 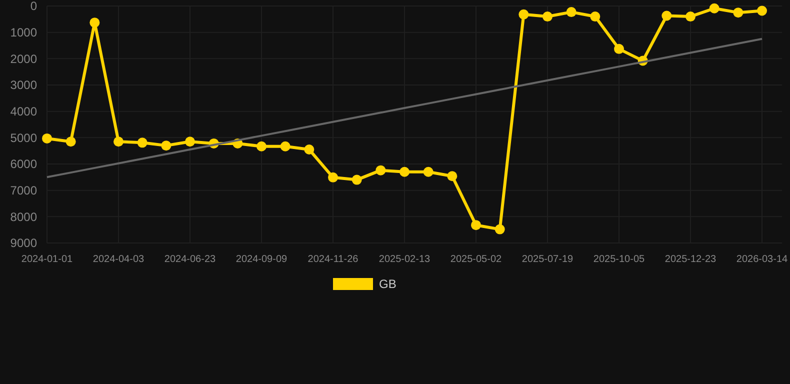 I want to click on y-tick-label: 9000, so click(x=24, y=243).